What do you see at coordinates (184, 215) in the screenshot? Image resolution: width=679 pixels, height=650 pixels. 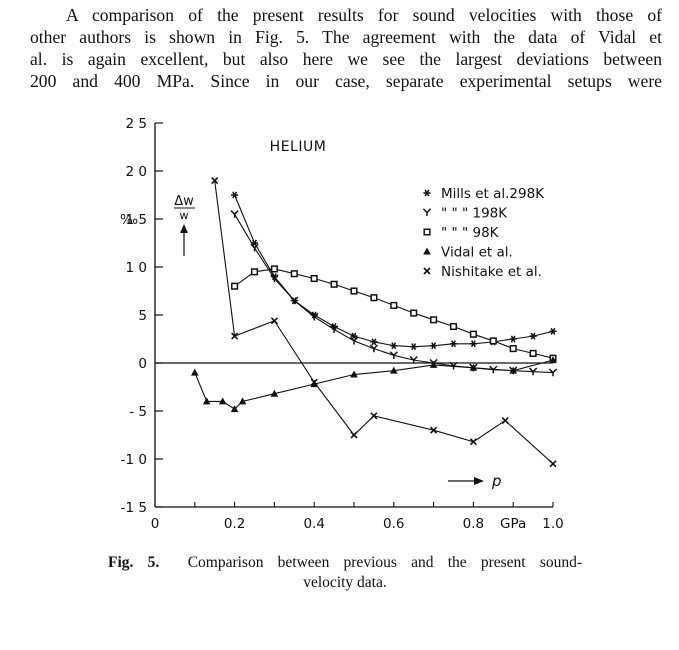 I see `y-axis-label-denominator: w` at bounding box center [184, 215].